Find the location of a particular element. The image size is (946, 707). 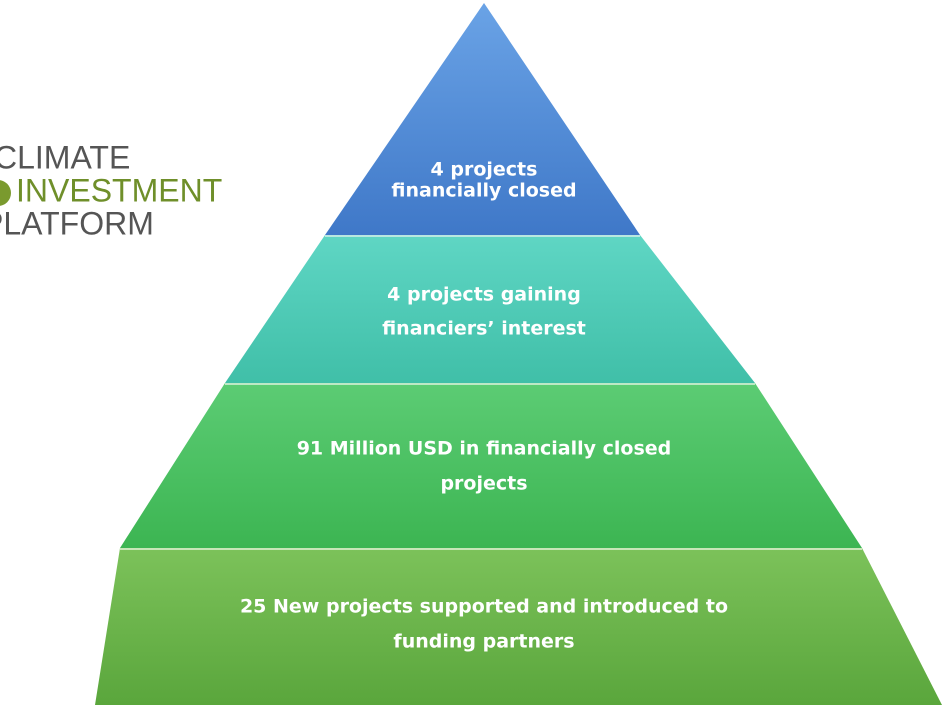

tier-label: 4 projects is located at coordinates (484, 170).